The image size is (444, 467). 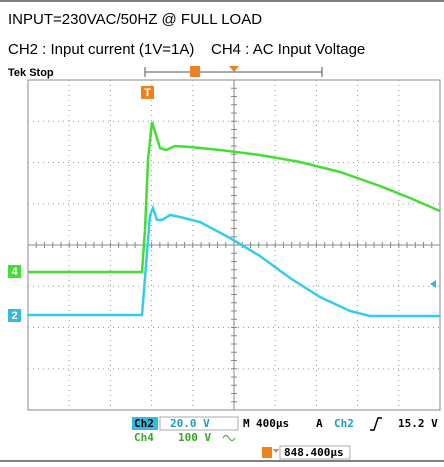 I want to click on ch4-scale: 100 V, so click(x=194, y=437).